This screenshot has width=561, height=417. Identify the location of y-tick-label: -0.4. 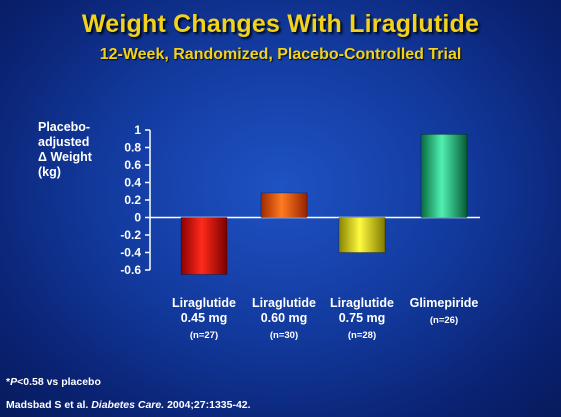
(130, 253).